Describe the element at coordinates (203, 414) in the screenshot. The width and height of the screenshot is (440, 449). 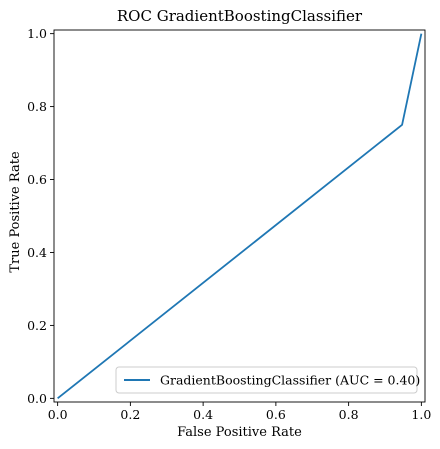
I see `x-tick-label: 0.4` at that location.